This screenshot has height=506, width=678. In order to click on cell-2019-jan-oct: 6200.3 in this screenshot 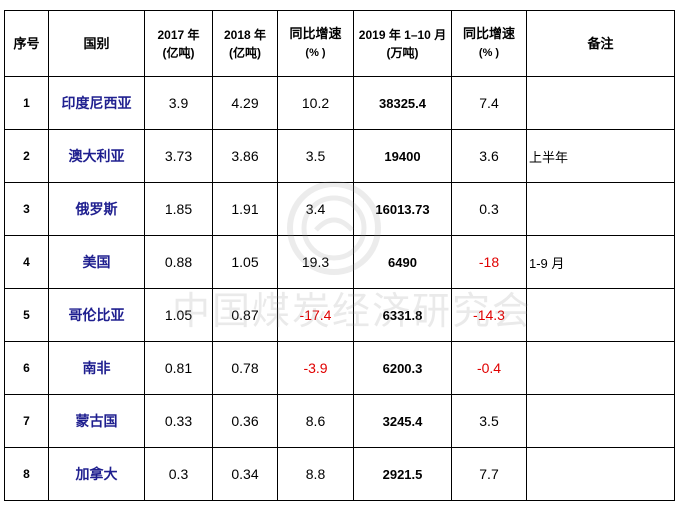, I will do `click(402, 368)`.